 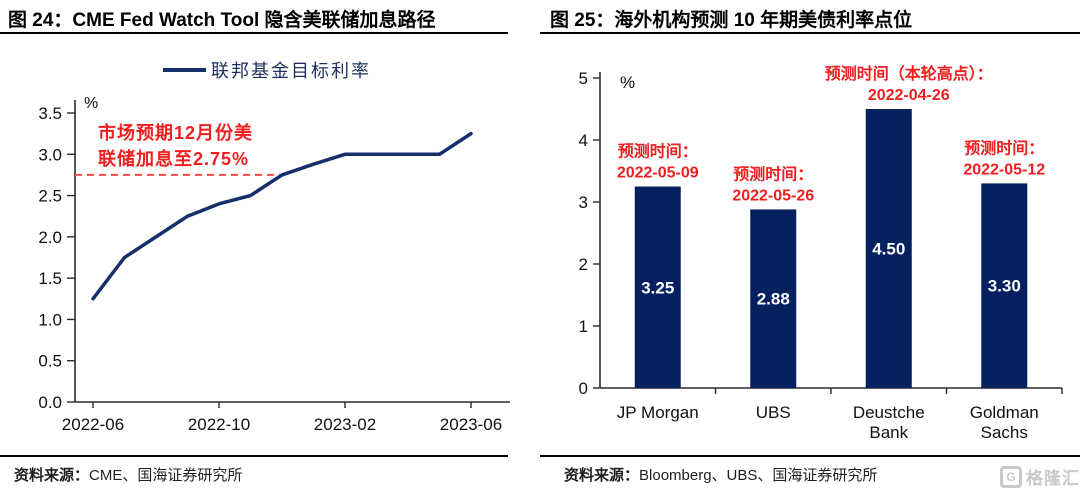 I want to click on bar-value-label: 4.50, so click(x=888, y=249).